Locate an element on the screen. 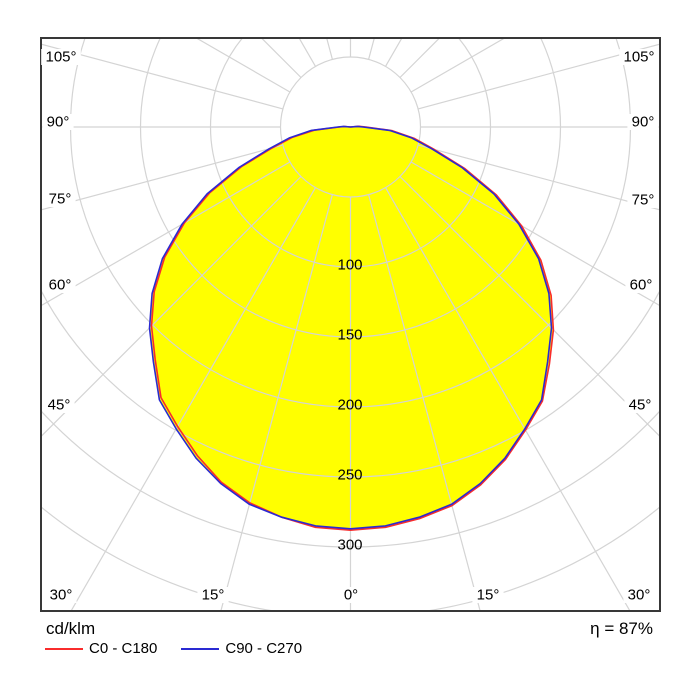 The image size is (700, 700). angle-tick-label: 0° is located at coordinates (351, 595).